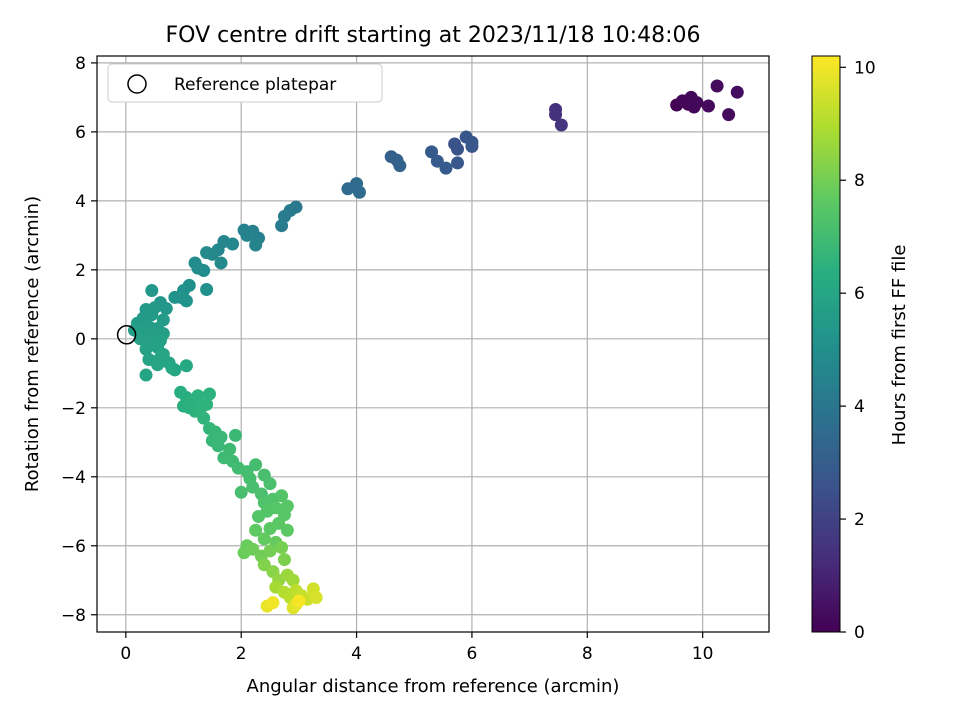 The image size is (960, 720). Describe the element at coordinates (73, 547) in the screenshot. I see `y-tick-label: −6` at that location.